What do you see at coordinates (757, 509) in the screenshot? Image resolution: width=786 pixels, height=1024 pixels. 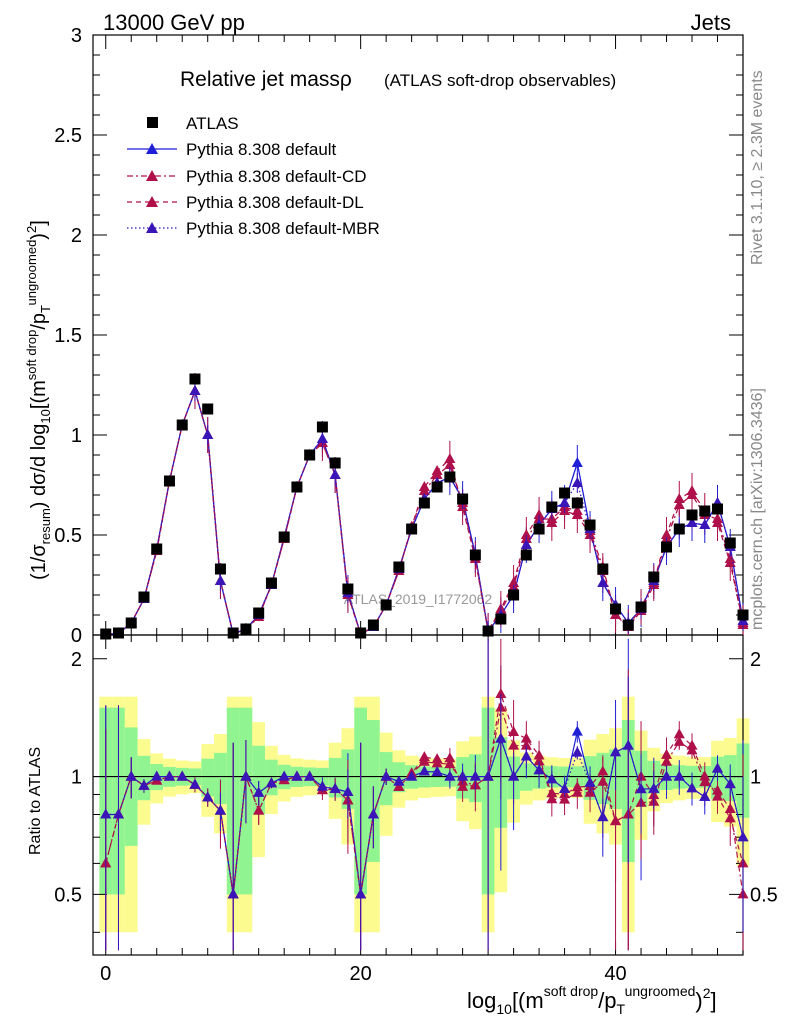 I see `mcplots-label: mcplots.cern.ch [arXiv:1306.3436]` at bounding box center [757, 509].